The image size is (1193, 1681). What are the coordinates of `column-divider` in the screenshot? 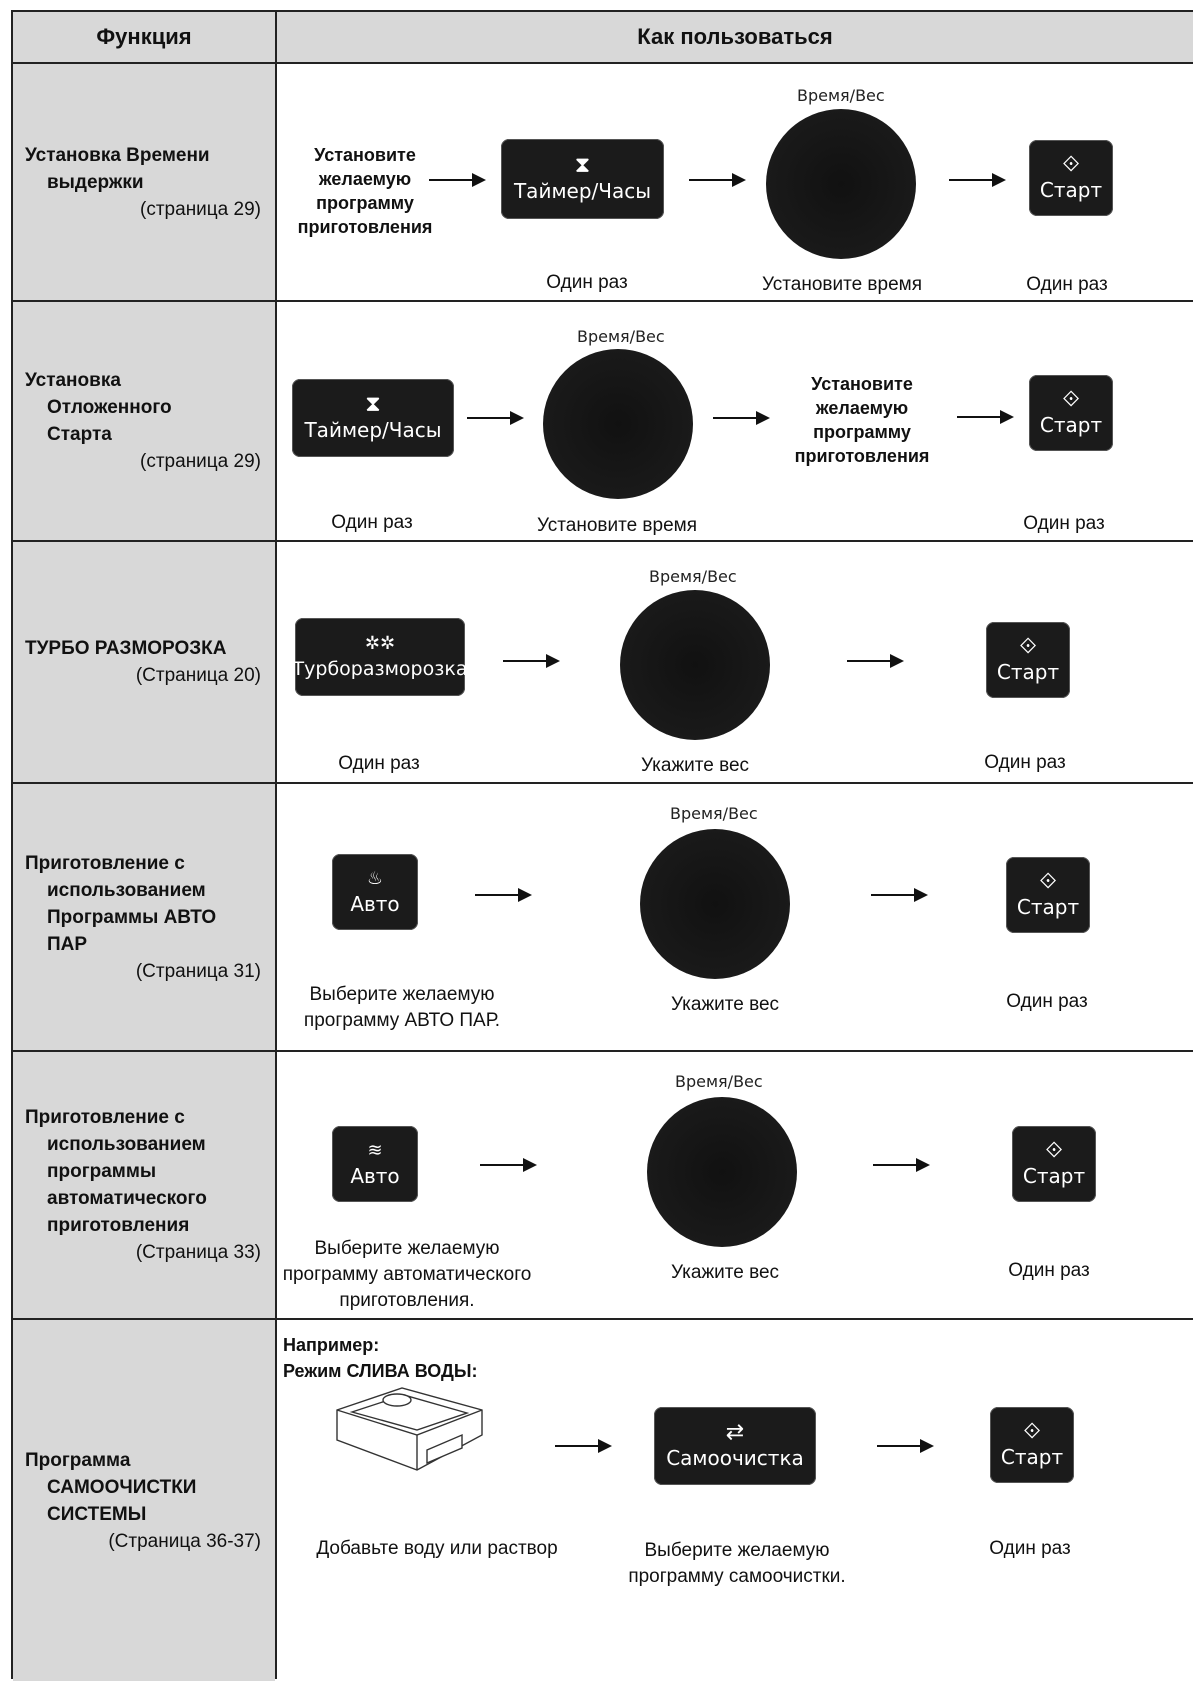 It's located at (276, 845).